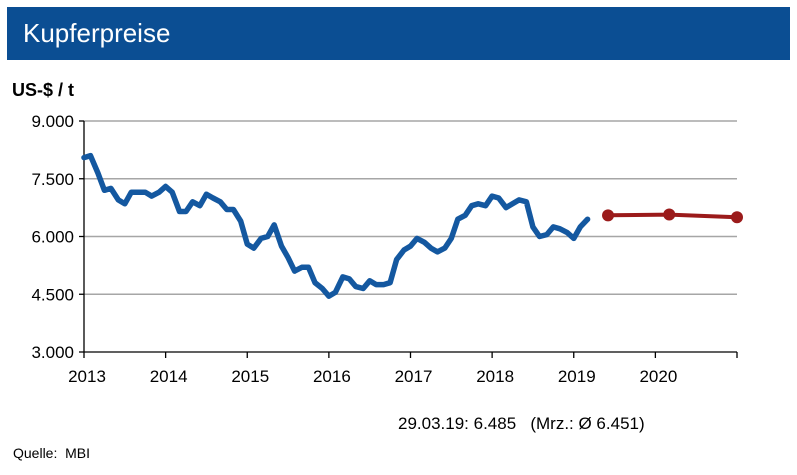 Image resolution: width=797 pixels, height=475 pixels. I want to click on x-tick-label-4: 2017, so click(414, 376).